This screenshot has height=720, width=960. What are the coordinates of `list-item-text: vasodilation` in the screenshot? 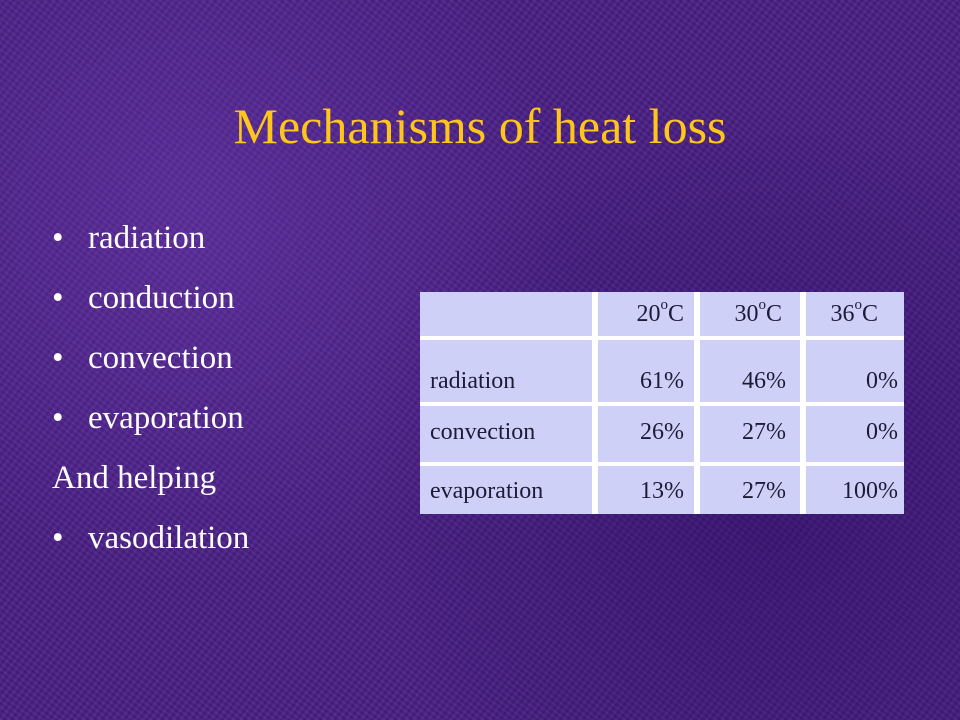 It's located at (169, 538).